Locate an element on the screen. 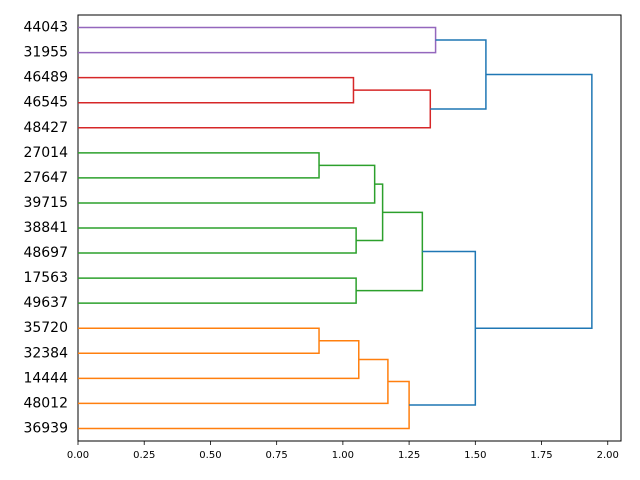  leaf-label: 38841 is located at coordinates (45, 228).